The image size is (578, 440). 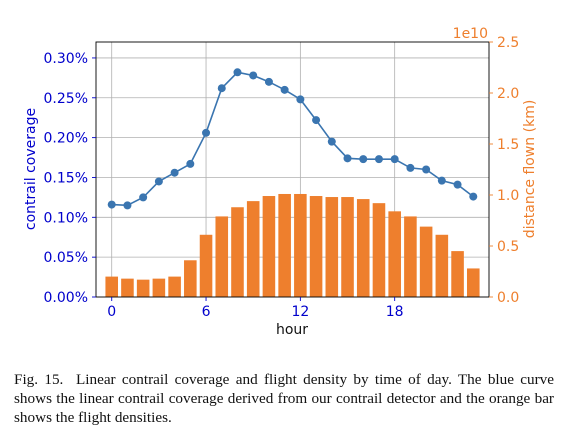 I want to click on x-axis-label: hour, so click(x=292, y=330).